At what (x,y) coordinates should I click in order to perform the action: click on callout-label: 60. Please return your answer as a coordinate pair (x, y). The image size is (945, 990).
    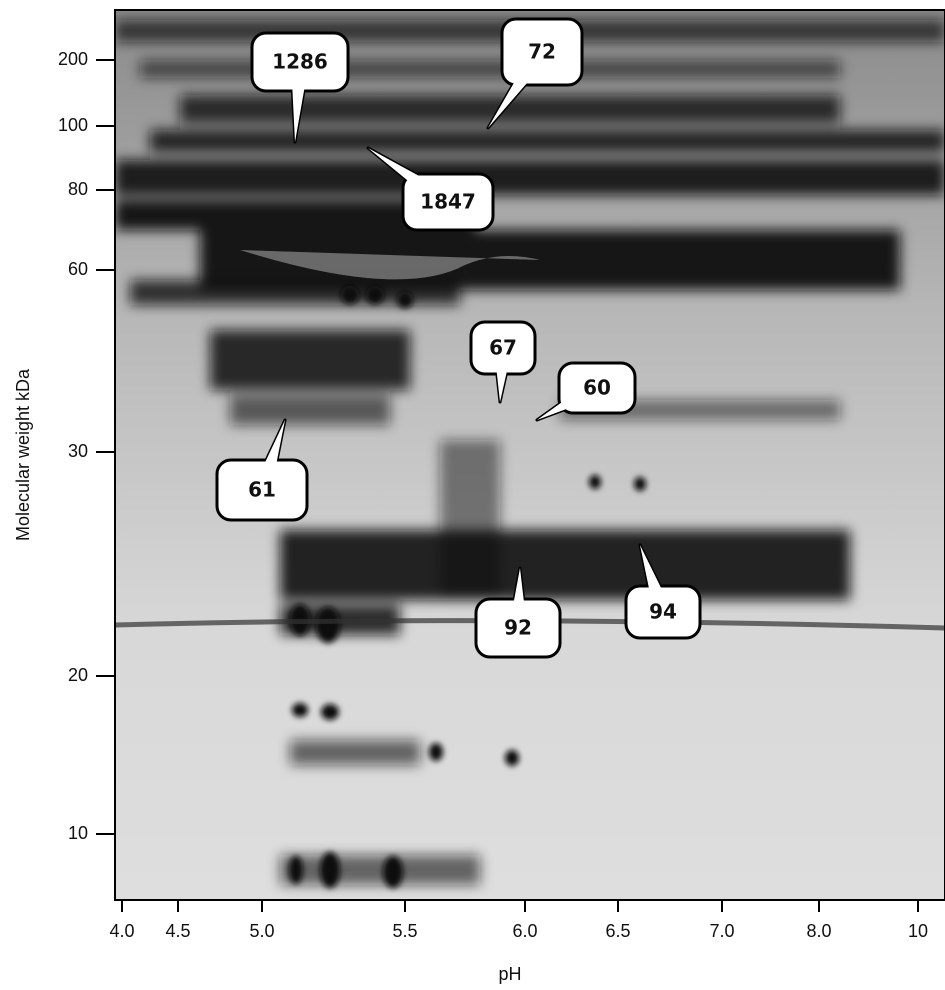
    Looking at the image, I should click on (597, 388).